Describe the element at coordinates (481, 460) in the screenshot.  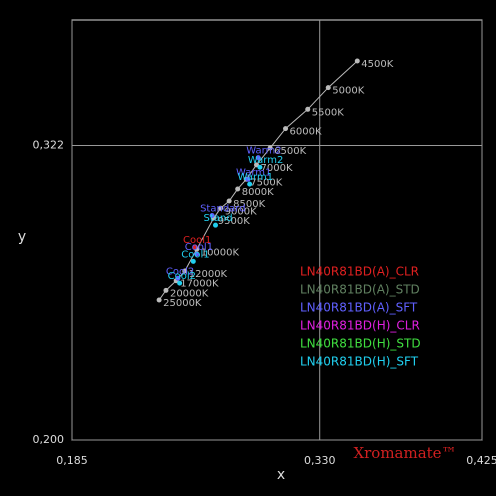
I see `x-tick-label: 0,425` at that location.